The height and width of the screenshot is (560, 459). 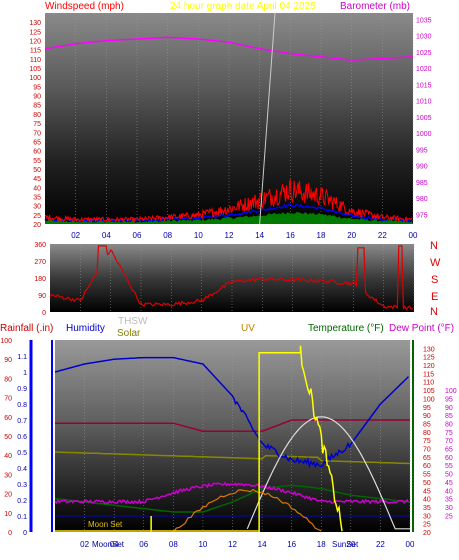 What do you see at coordinates (422, 150) in the screenshot?
I see `baro-y-tick-label: 995` at bounding box center [422, 150].